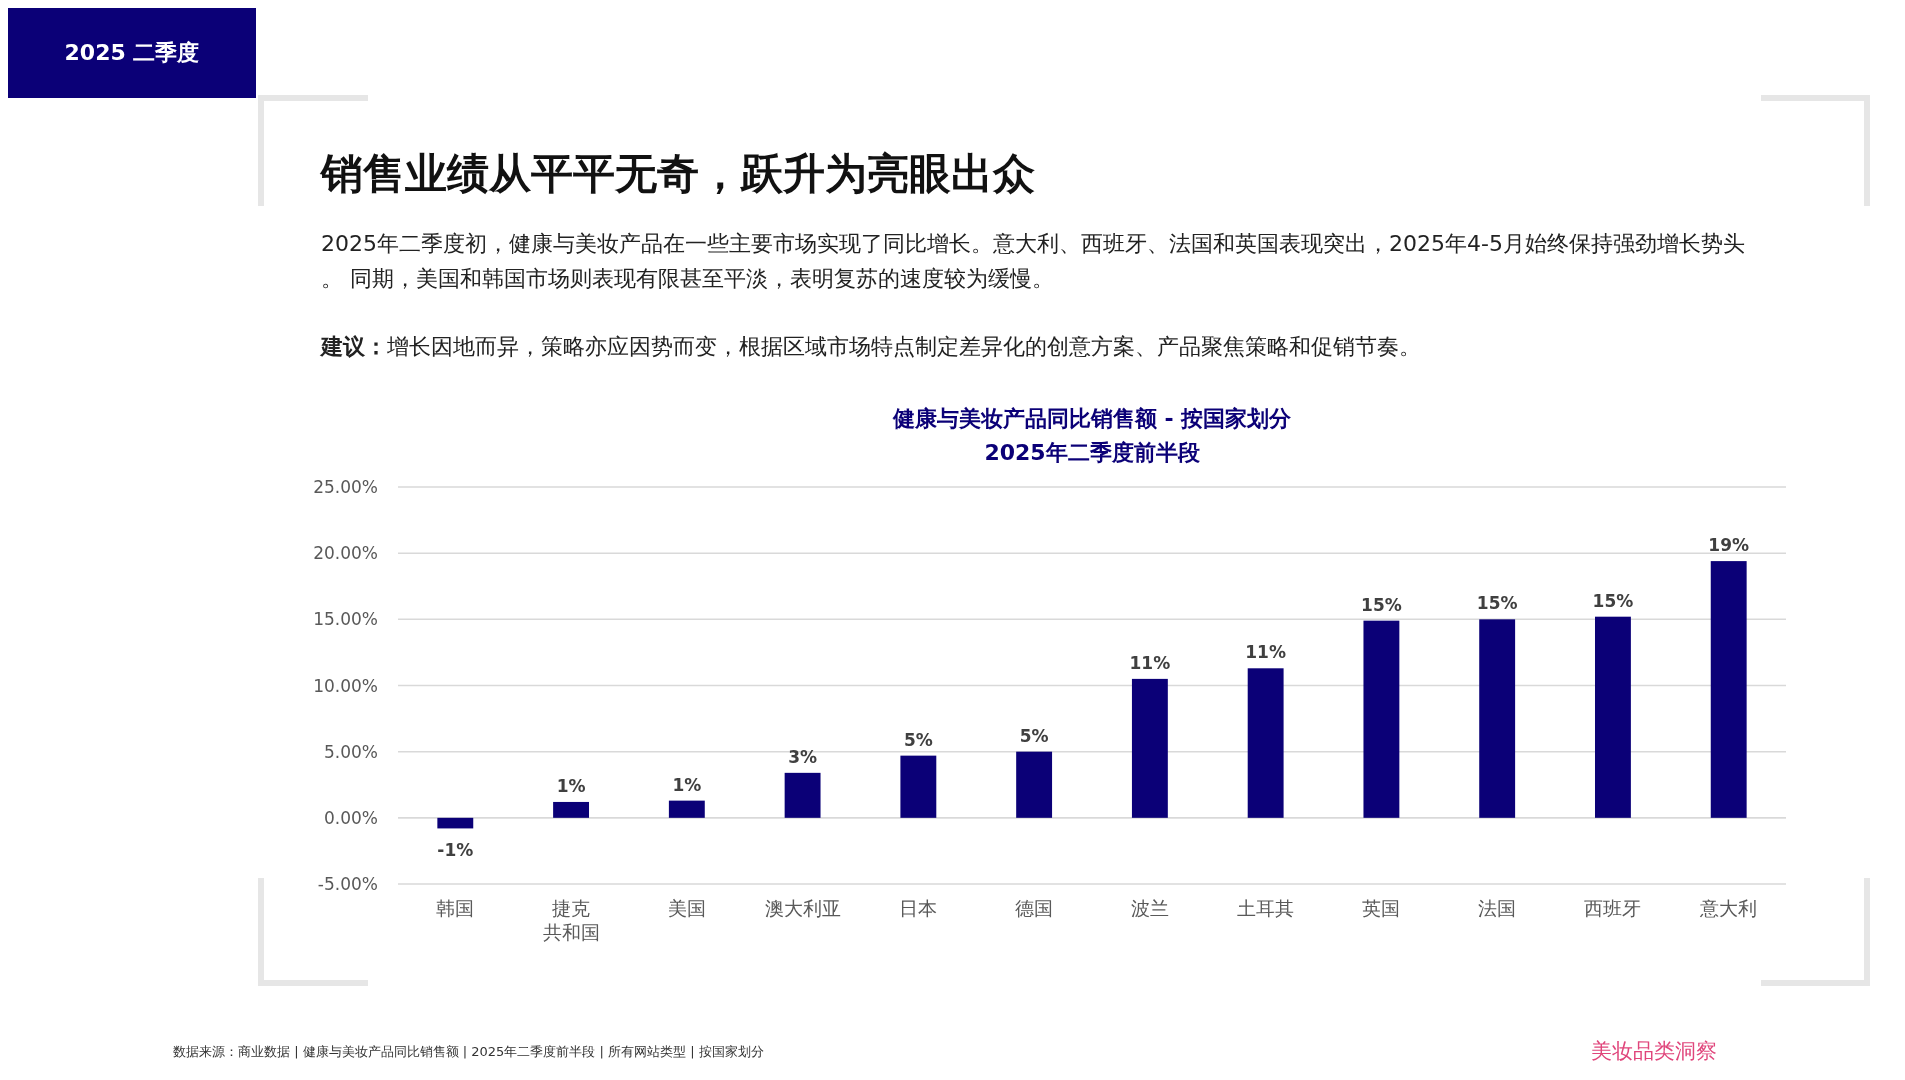 The width and height of the screenshot is (1905, 1080). What do you see at coordinates (1729, 545) in the screenshot?
I see `data-label: 19%` at bounding box center [1729, 545].